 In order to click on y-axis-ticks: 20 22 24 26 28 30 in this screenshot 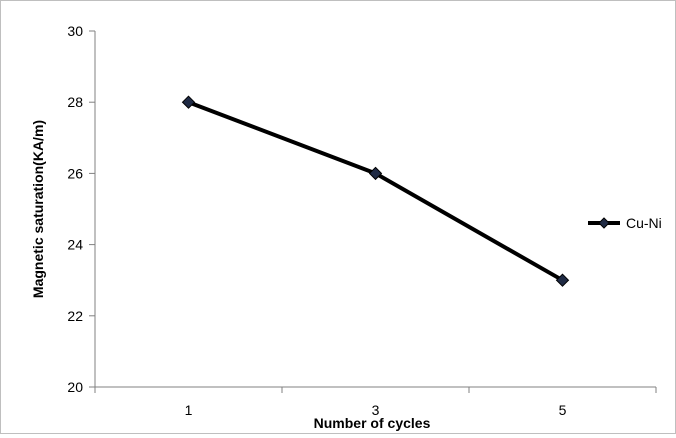, I will do `click(81, 209)`.